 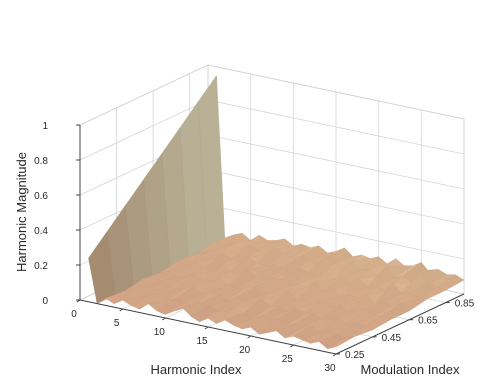 What do you see at coordinates (202, 341) in the screenshot?
I see `x-tick-label: 15` at bounding box center [202, 341].